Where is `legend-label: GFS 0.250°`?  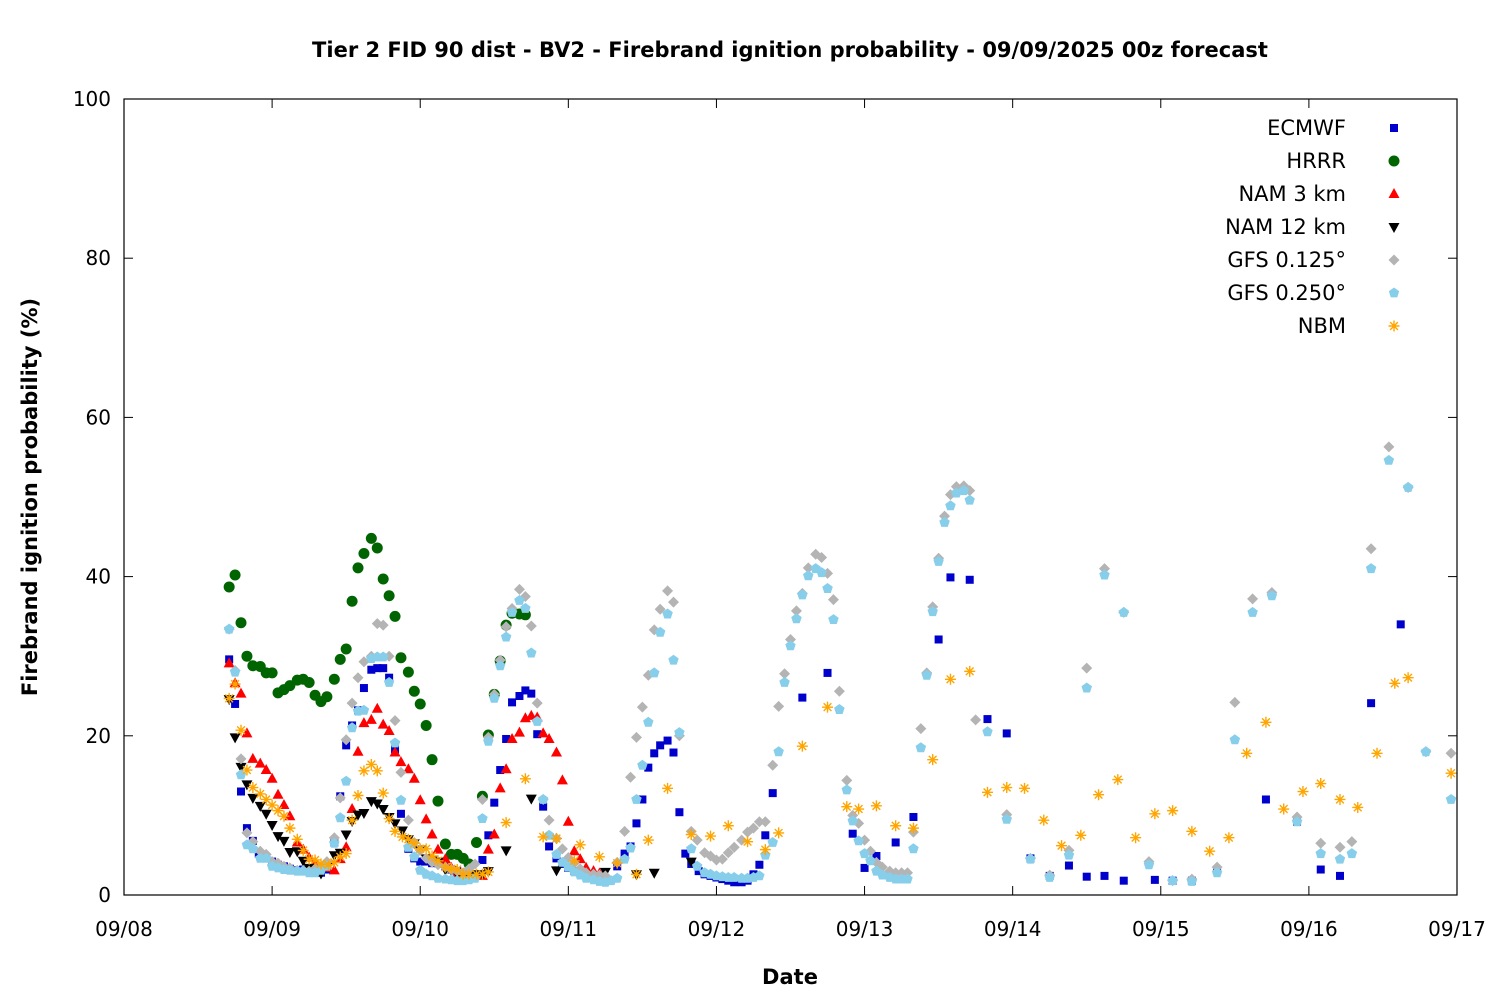
legend-label: GFS 0.250° is located at coordinates (1286, 293).